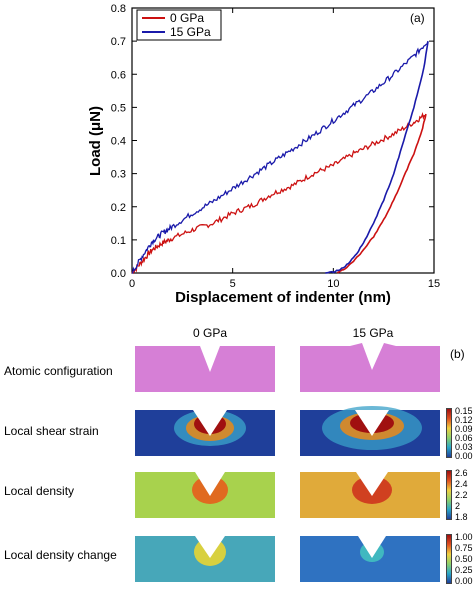 Image resolution: width=474 pixels, height=590 pixels. What do you see at coordinates (205, 559) in the screenshot?
I see `density-change-0gpa` at bounding box center [205, 559].